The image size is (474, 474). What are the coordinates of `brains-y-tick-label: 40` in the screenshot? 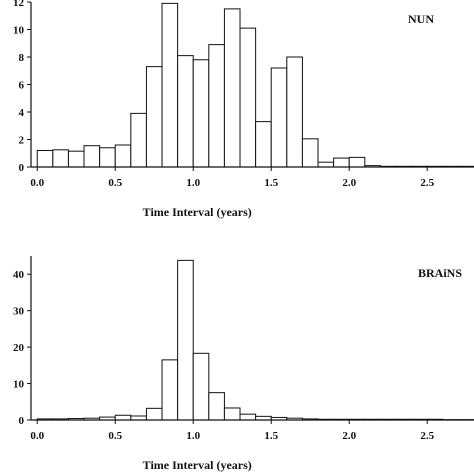 It's located at (19, 275).